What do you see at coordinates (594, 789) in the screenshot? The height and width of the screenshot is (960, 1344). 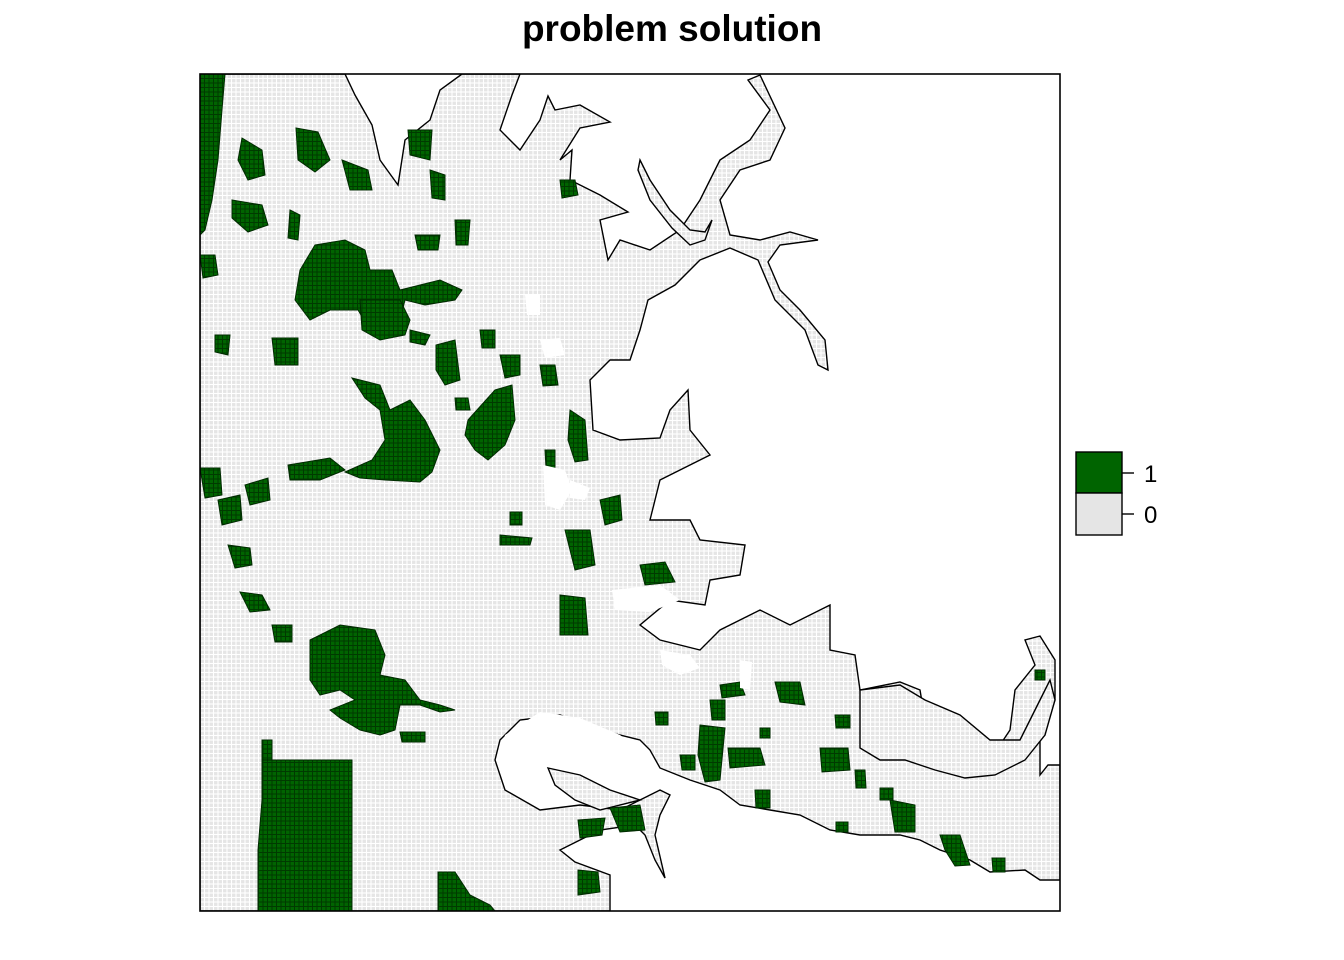 I see `southern-inlet-cells` at bounding box center [594, 789].